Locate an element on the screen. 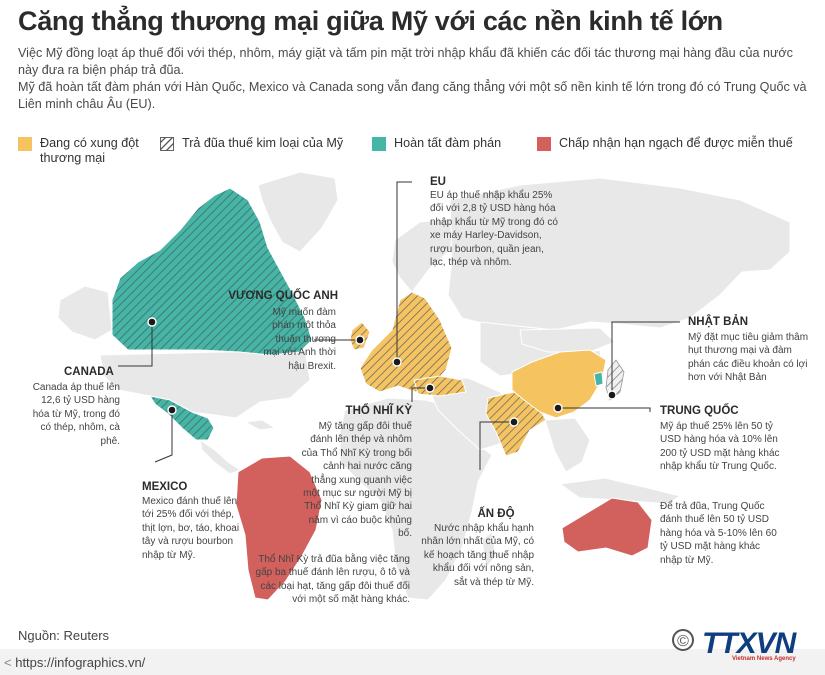  land-indonesia is located at coordinates (620, 491).